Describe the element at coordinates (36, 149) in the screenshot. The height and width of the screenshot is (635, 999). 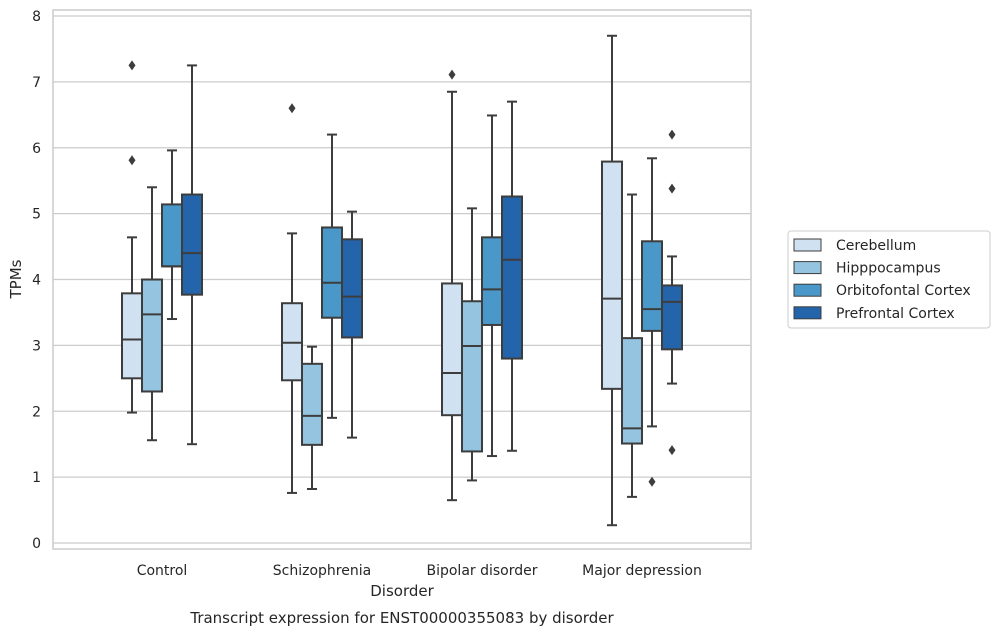
I see `y-tick-label: 6` at that location.